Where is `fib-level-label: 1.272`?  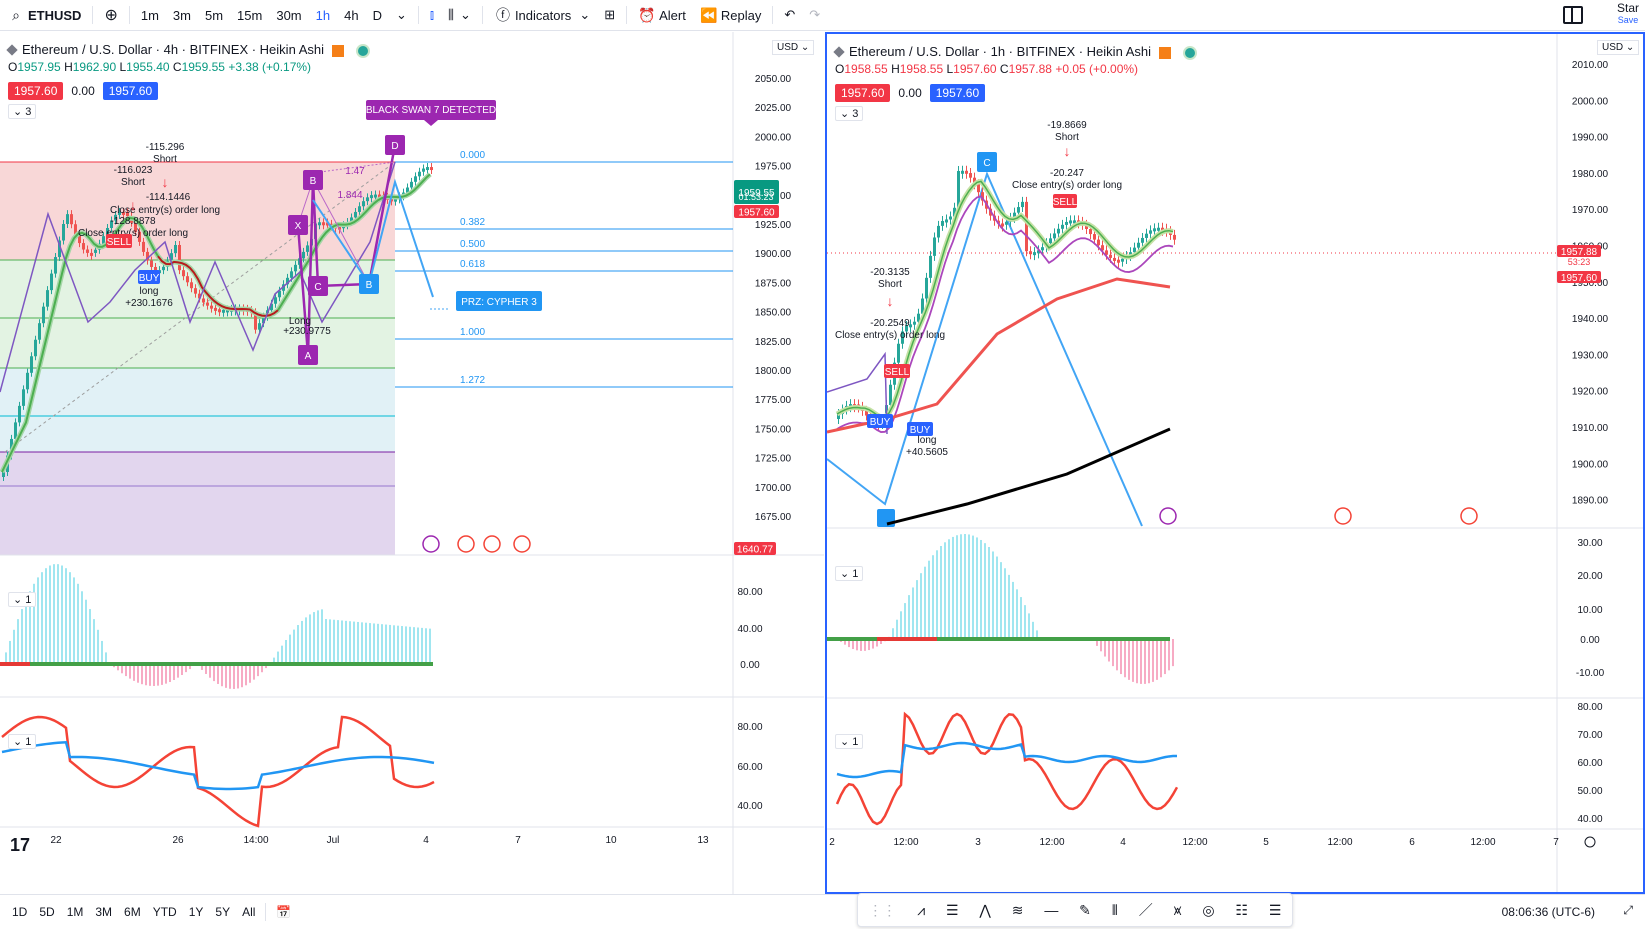 fib-level-label: 1.272 is located at coordinates (472, 380).